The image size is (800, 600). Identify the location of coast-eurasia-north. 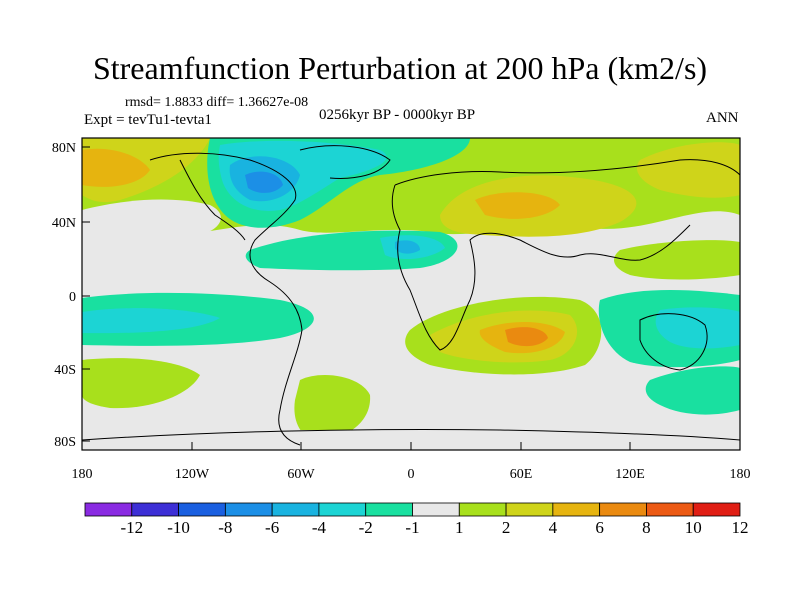
(567, 172).